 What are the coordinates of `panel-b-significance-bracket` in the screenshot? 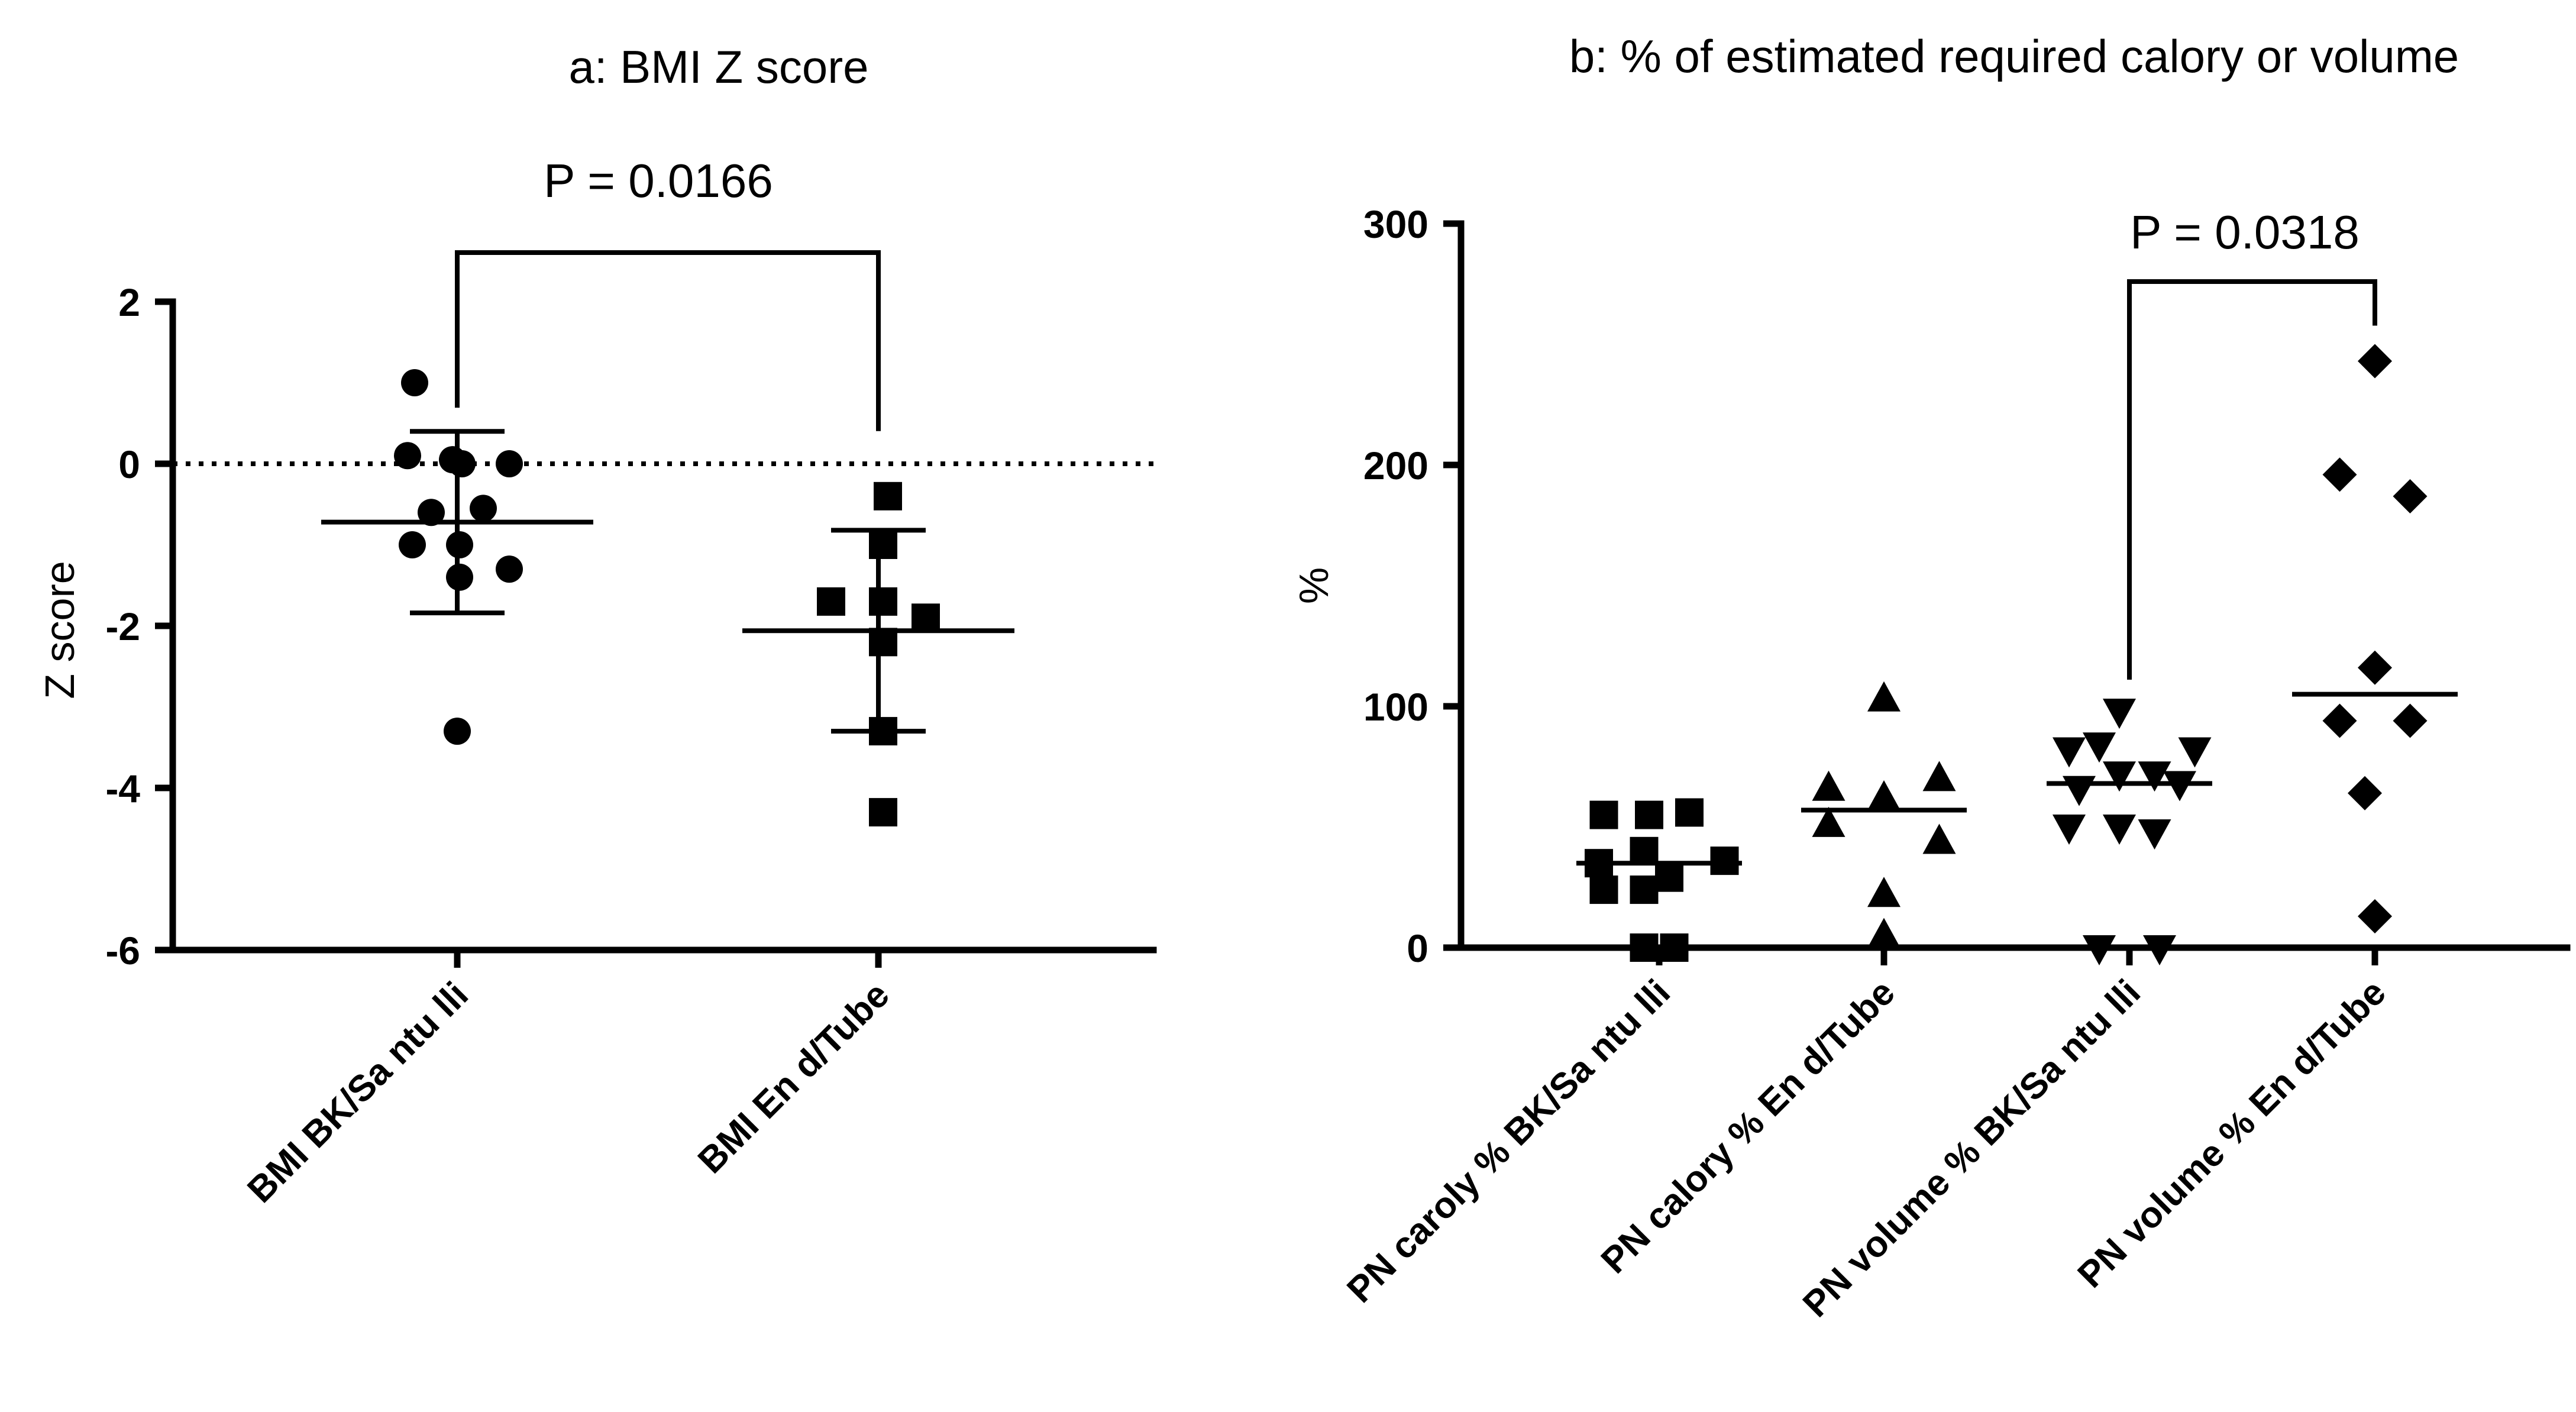 It's located at (2252, 479).